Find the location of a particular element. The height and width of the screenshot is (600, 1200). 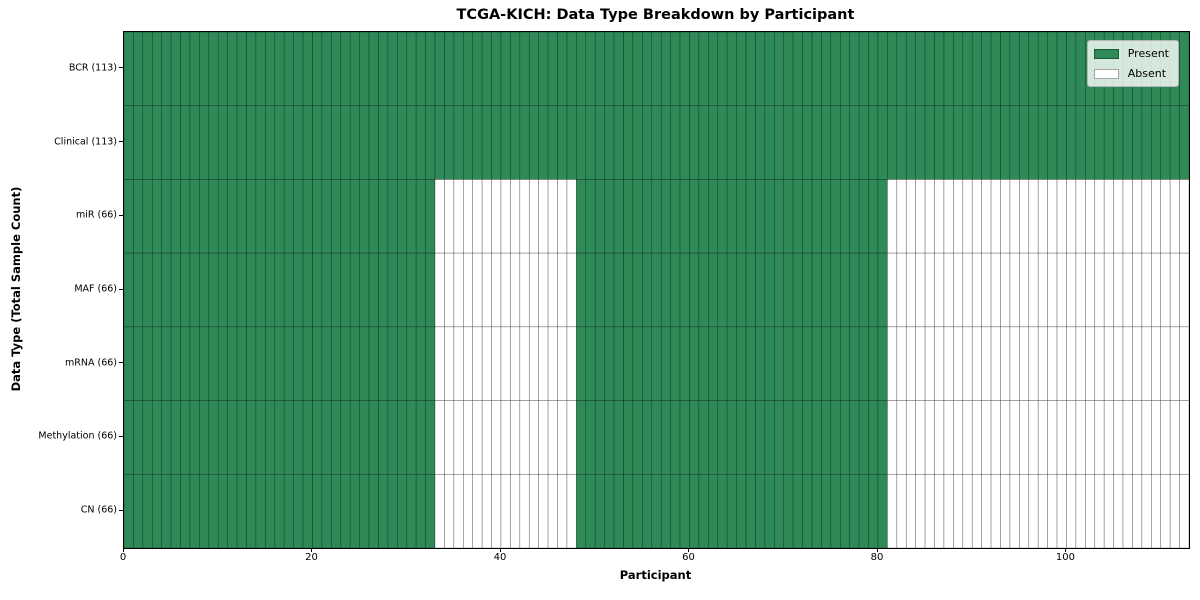

legend-swatch-absent is located at coordinates (1106, 73).